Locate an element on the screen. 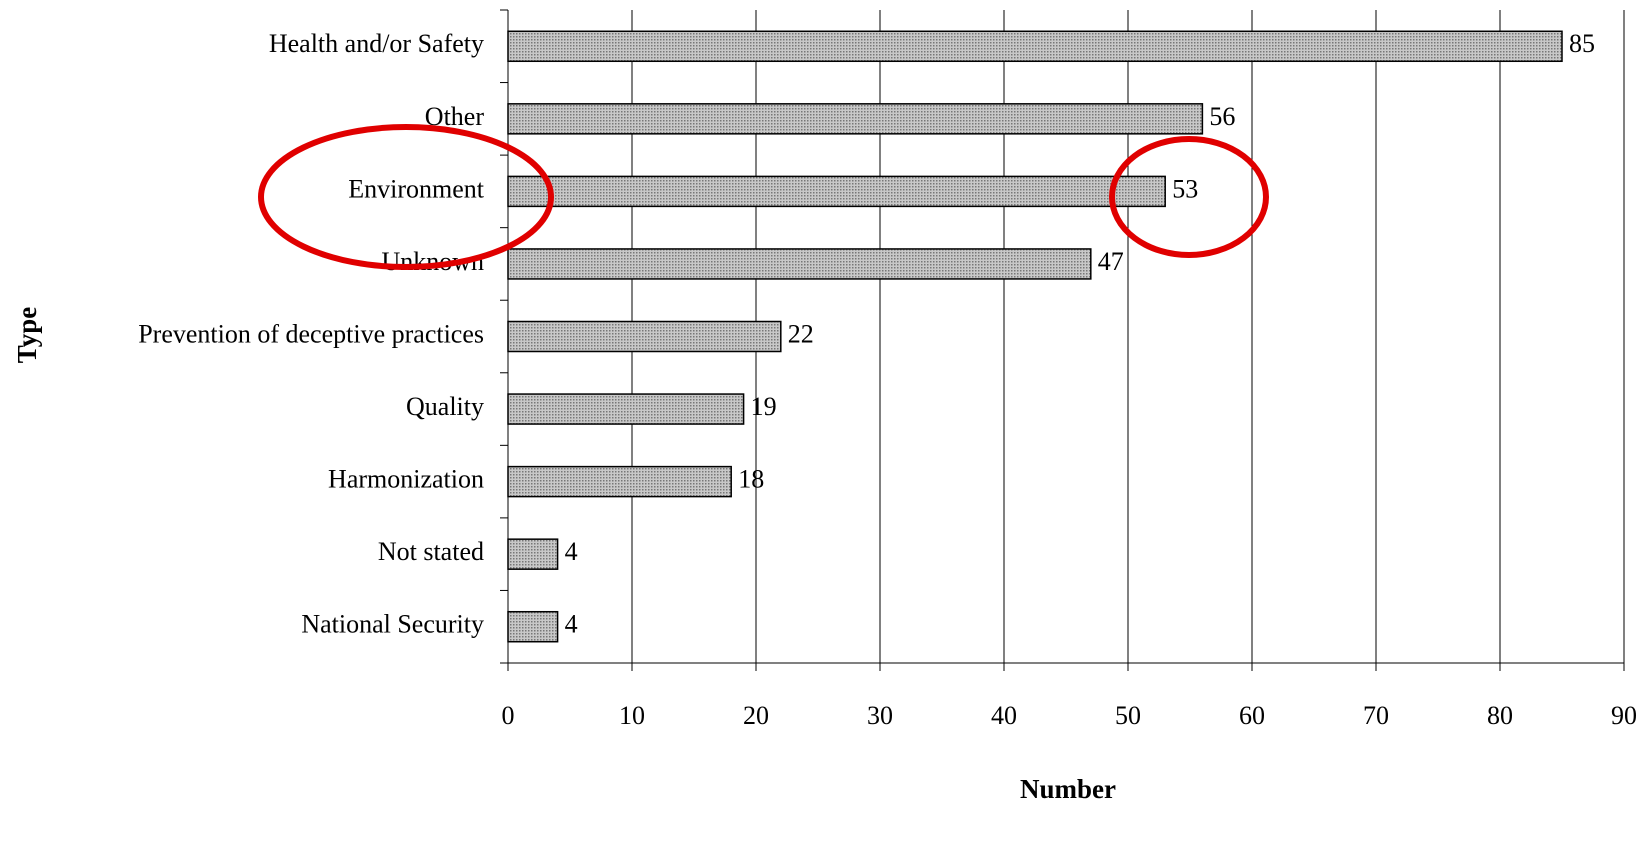  x-tick-label: 20 is located at coordinates (756, 715).